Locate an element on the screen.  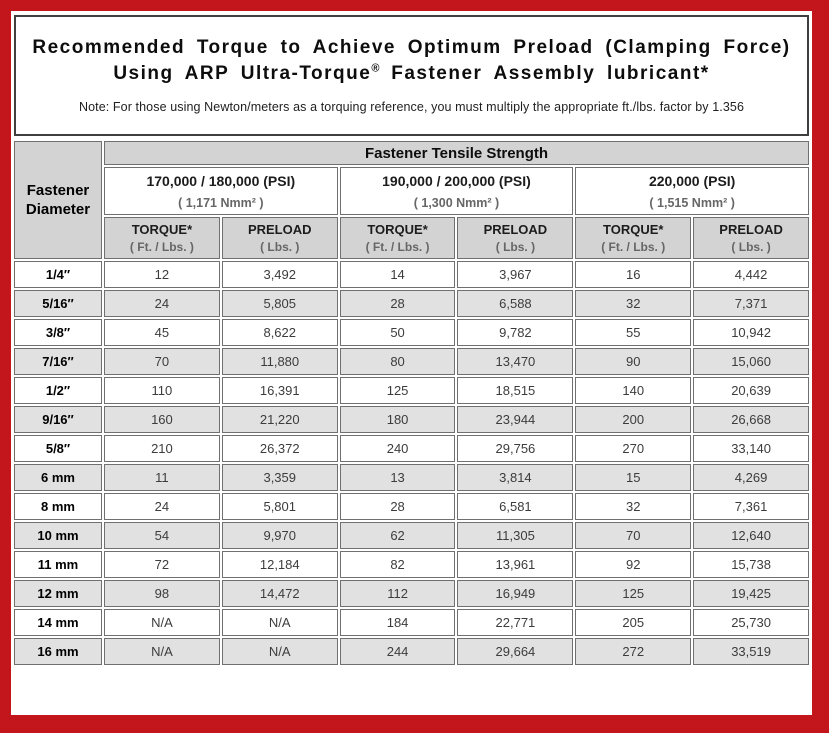
fastener-diameter-cell: 11 mm is located at coordinates (58, 564).